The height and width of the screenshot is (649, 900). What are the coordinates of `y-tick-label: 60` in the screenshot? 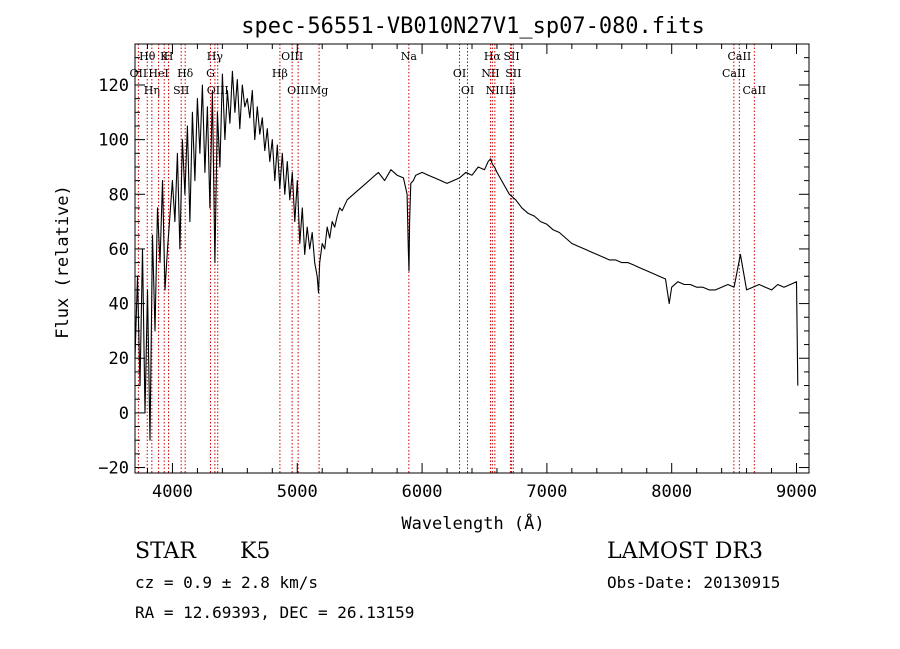 It's located at (119, 250).